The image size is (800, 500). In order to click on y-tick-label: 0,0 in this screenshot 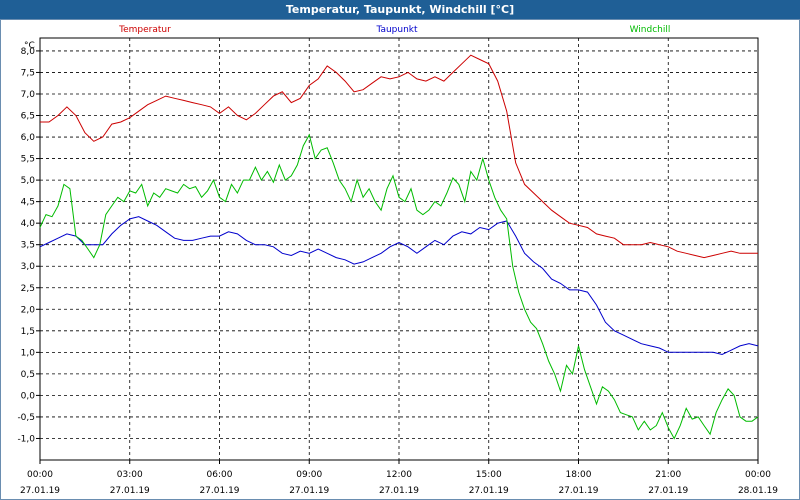, I will do `click(28, 396)`.